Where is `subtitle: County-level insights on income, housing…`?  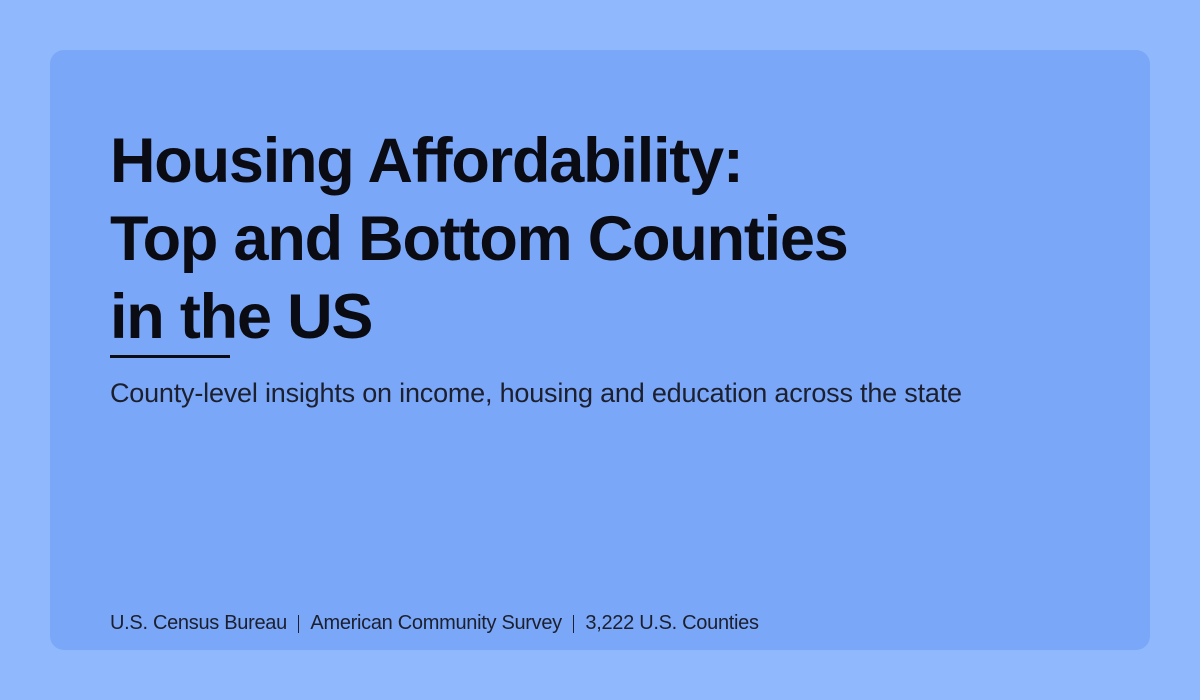
subtitle: County-level insights on income, housing… is located at coordinates (536, 393).